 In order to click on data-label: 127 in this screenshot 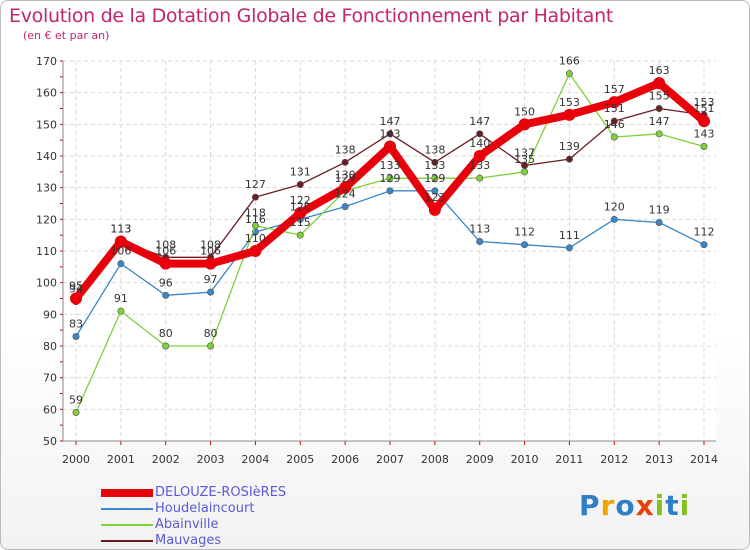, I will do `click(255, 184)`.